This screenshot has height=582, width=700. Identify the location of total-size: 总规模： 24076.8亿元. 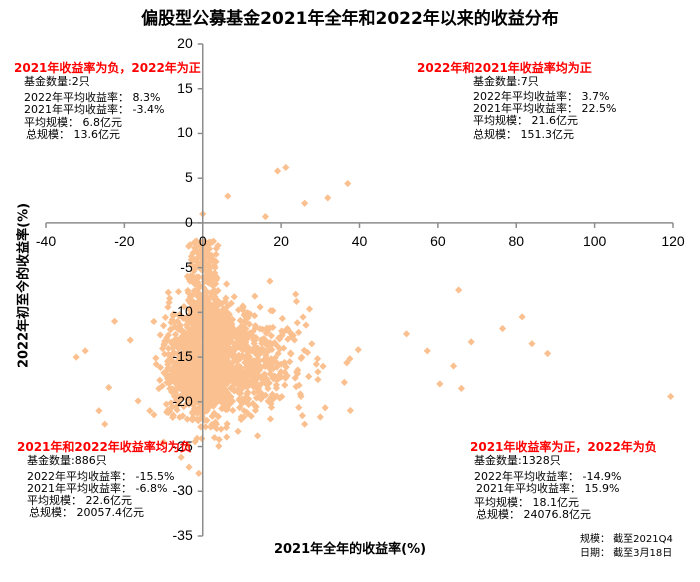
(533, 514).